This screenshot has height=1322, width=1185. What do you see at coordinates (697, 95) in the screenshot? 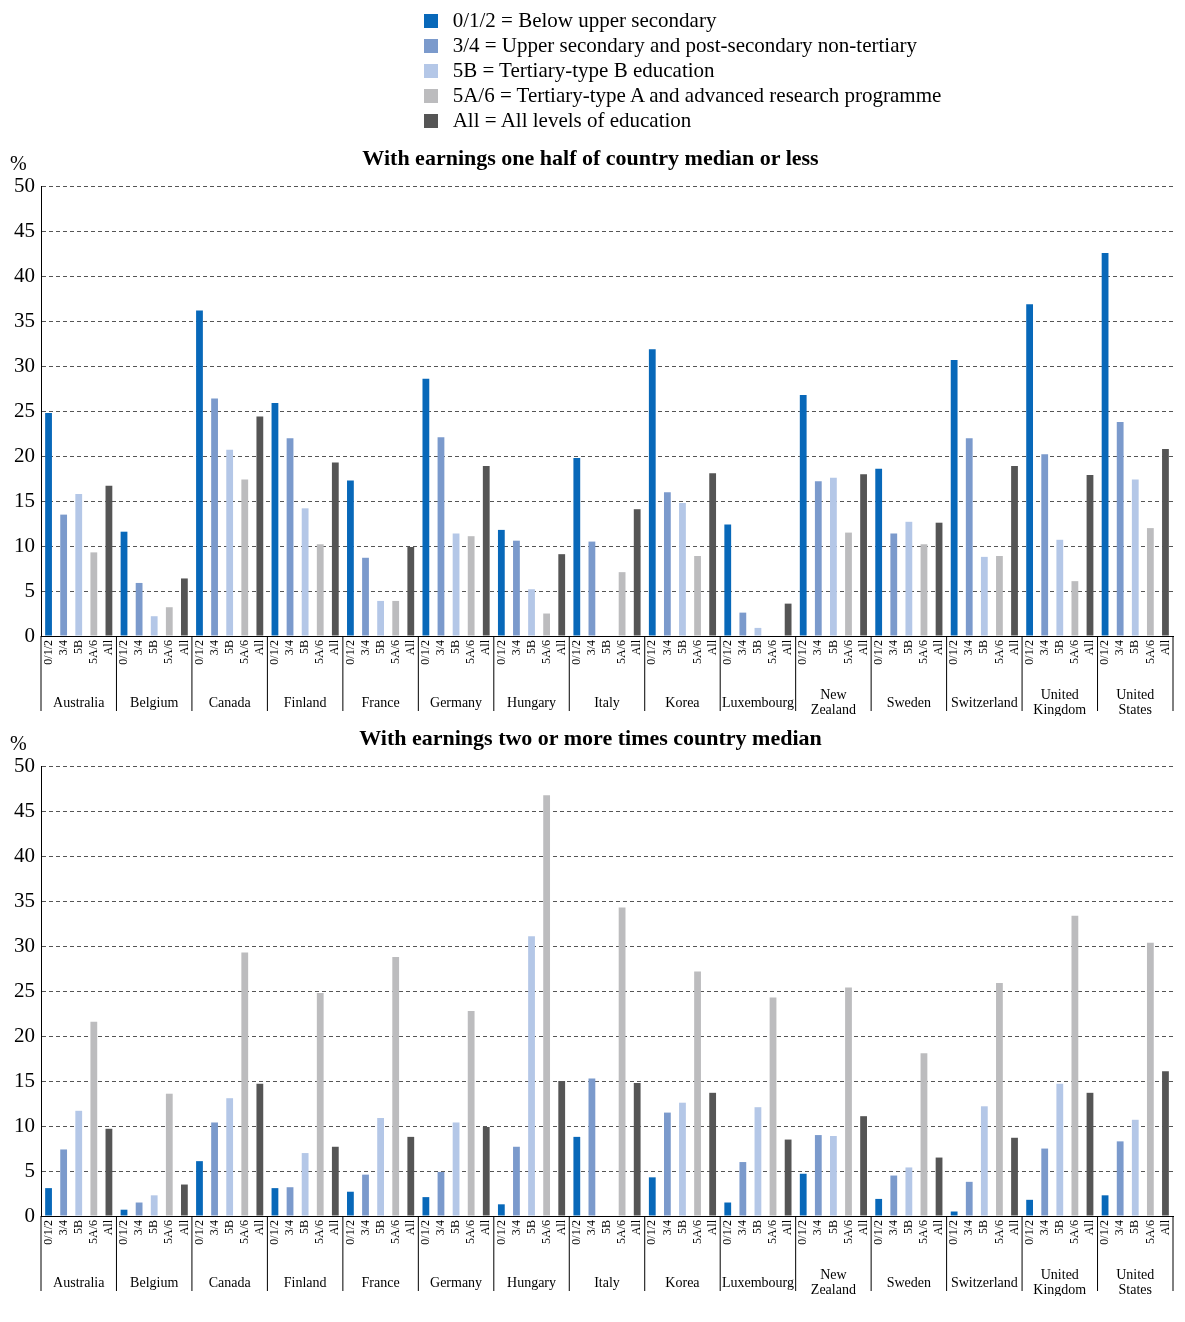
I see `legend-label: 5A/6 = Tertiary-type A and advanced research programme` at bounding box center [697, 95].